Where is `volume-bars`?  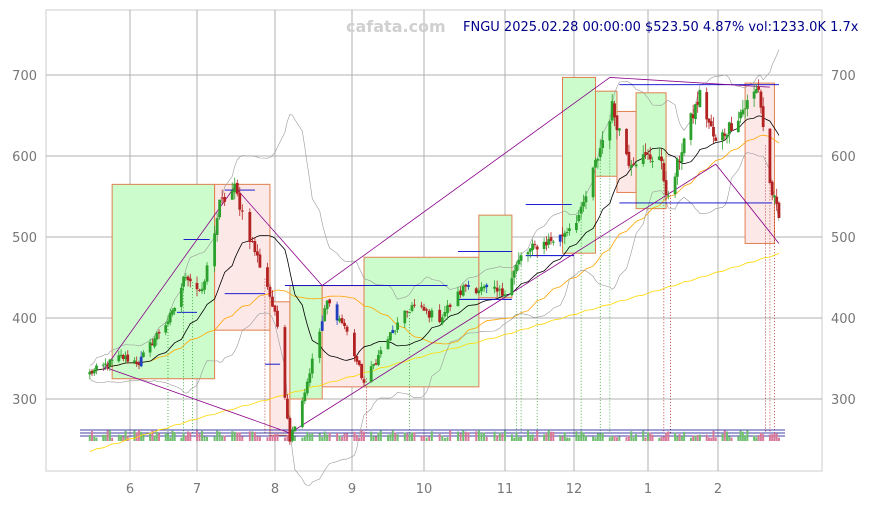 volume-bars is located at coordinates (432, 435).